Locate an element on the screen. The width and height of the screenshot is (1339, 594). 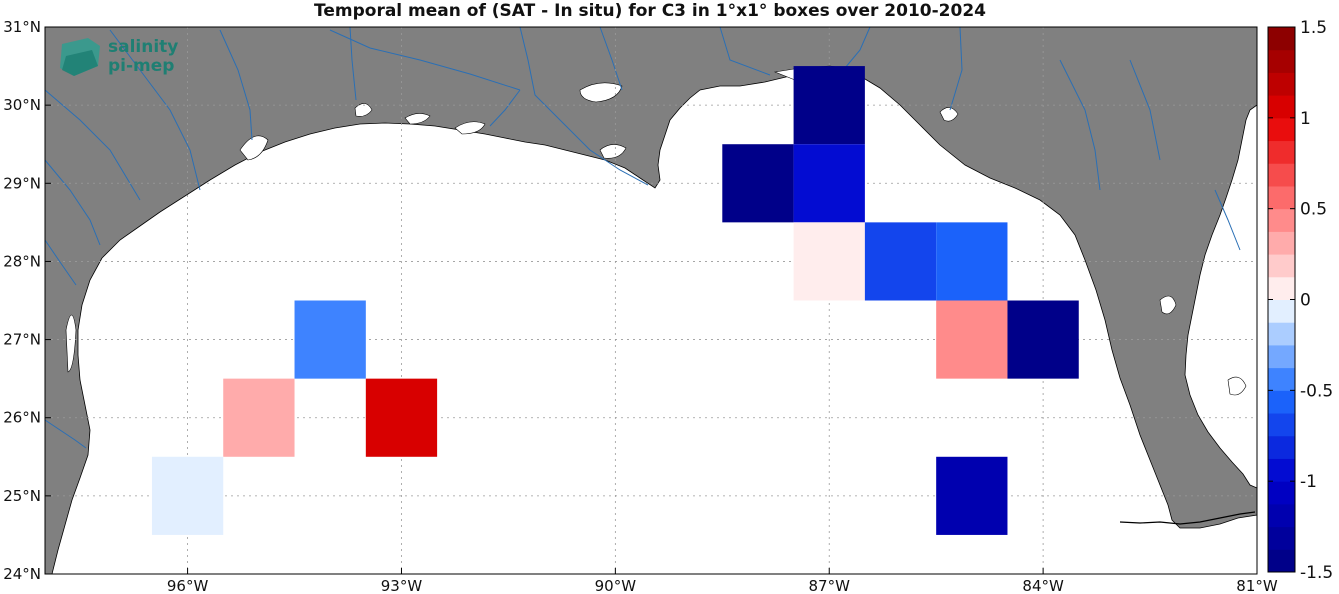
logo-line-1: salinity is located at coordinates (143, 47).